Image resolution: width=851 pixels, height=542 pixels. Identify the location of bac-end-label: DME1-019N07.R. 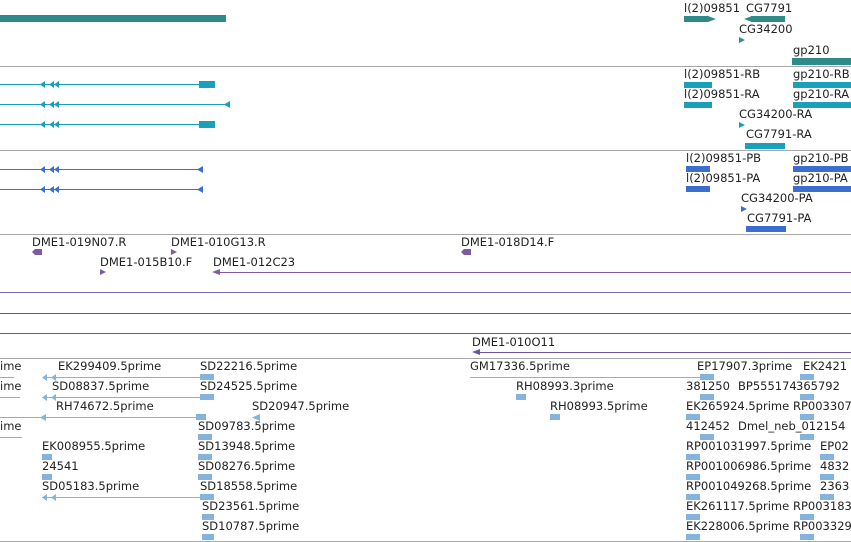
(79, 242).